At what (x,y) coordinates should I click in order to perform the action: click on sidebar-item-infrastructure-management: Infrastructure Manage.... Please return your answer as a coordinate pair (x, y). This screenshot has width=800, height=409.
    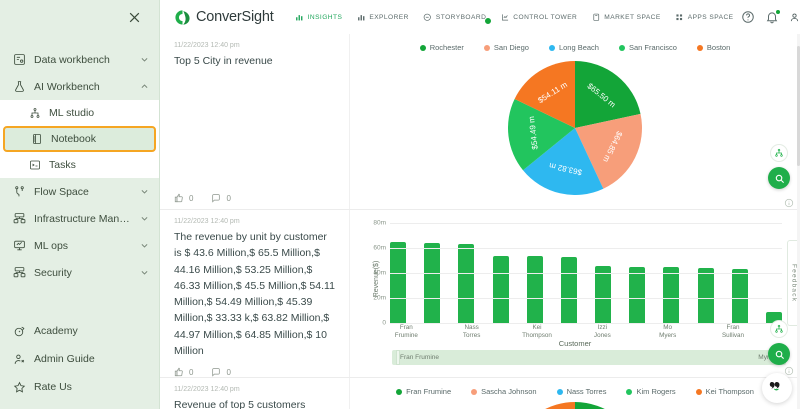
    Looking at the image, I should click on (79, 218).